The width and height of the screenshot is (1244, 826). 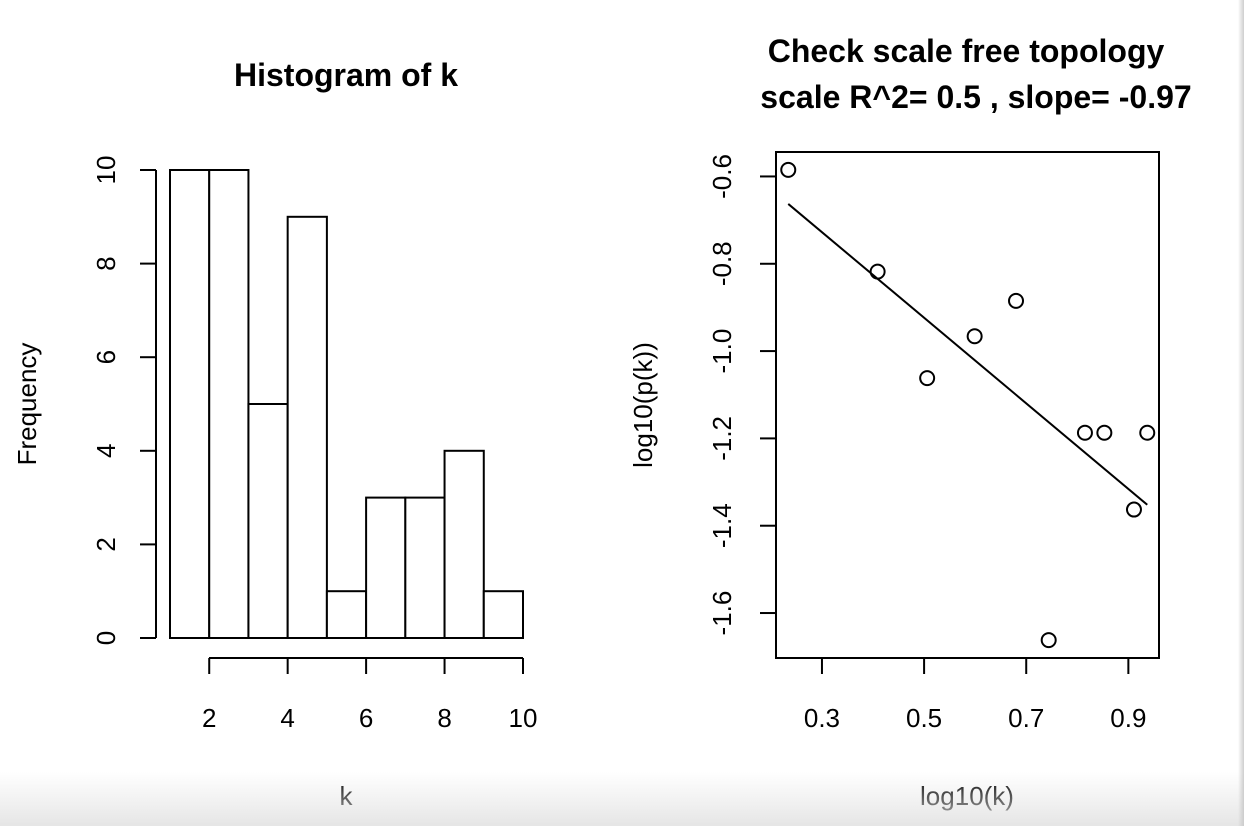 What do you see at coordinates (975, 97) in the screenshot?
I see `scalefree-title-line2: scale R^2= 0.5 , slope= -0.97` at bounding box center [975, 97].